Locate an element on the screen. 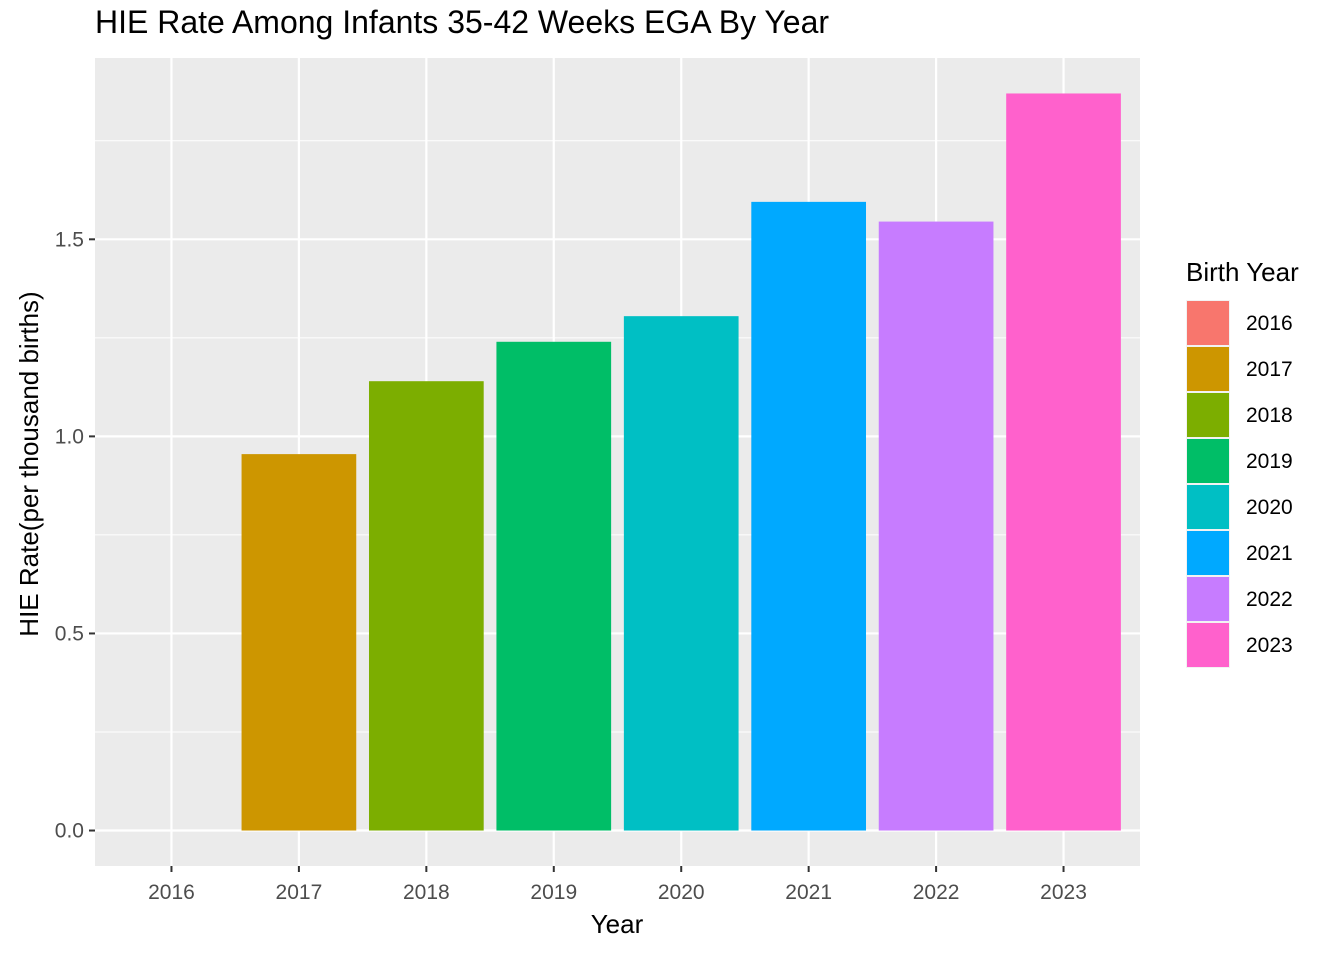 The image size is (1342, 958). x-tick-label: 2020 is located at coordinates (681, 892).